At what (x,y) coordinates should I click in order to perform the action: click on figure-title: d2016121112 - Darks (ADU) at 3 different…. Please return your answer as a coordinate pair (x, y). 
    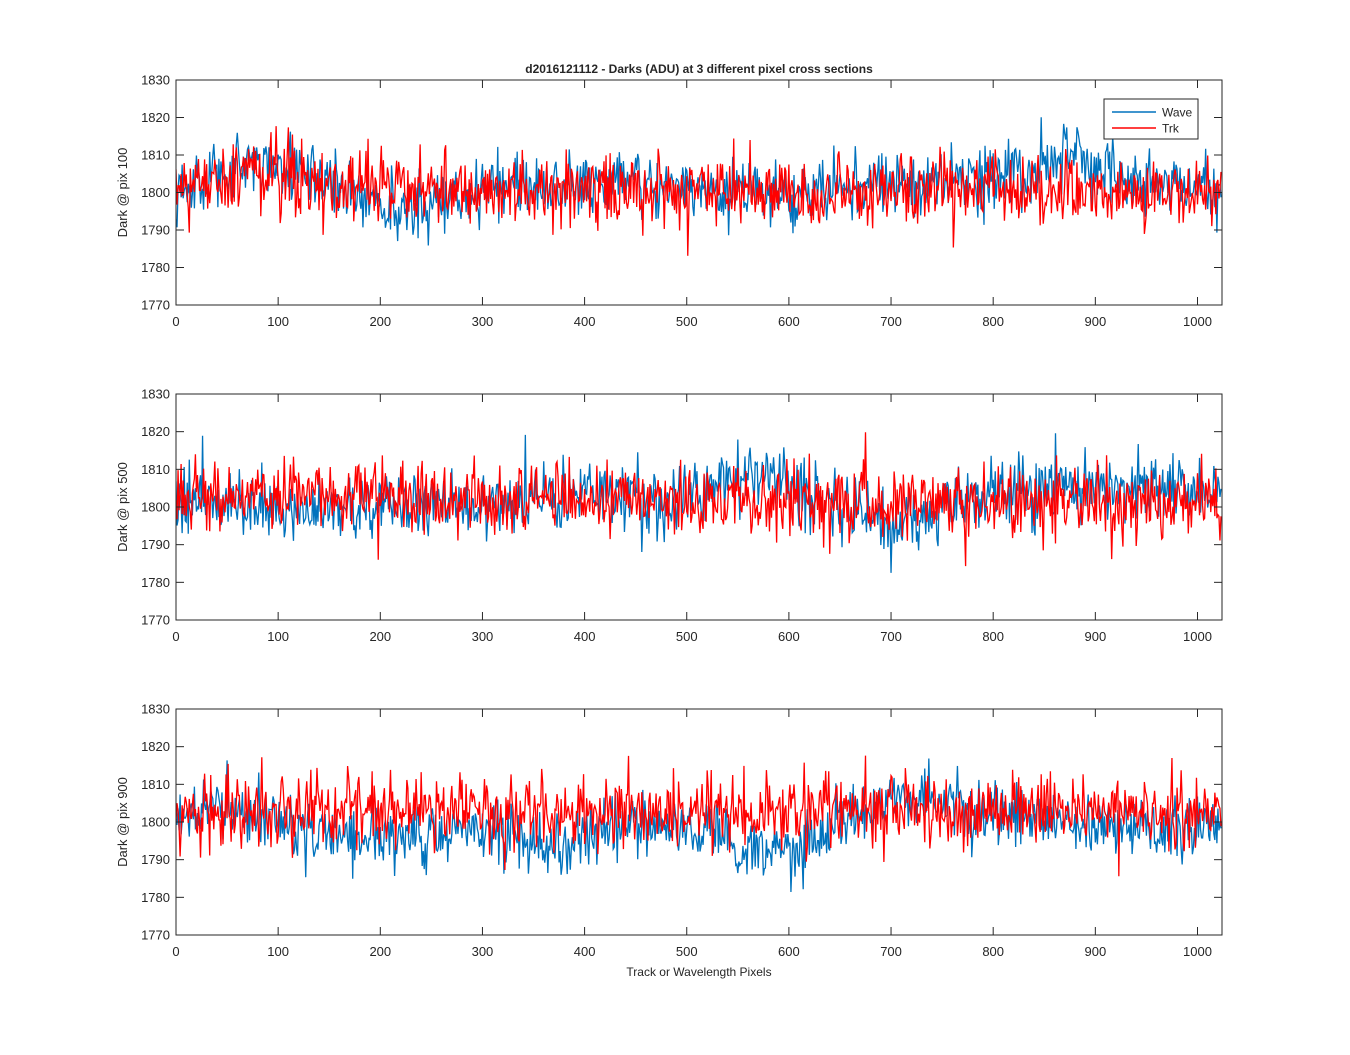
    Looking at the image, I should click on (699, 69).